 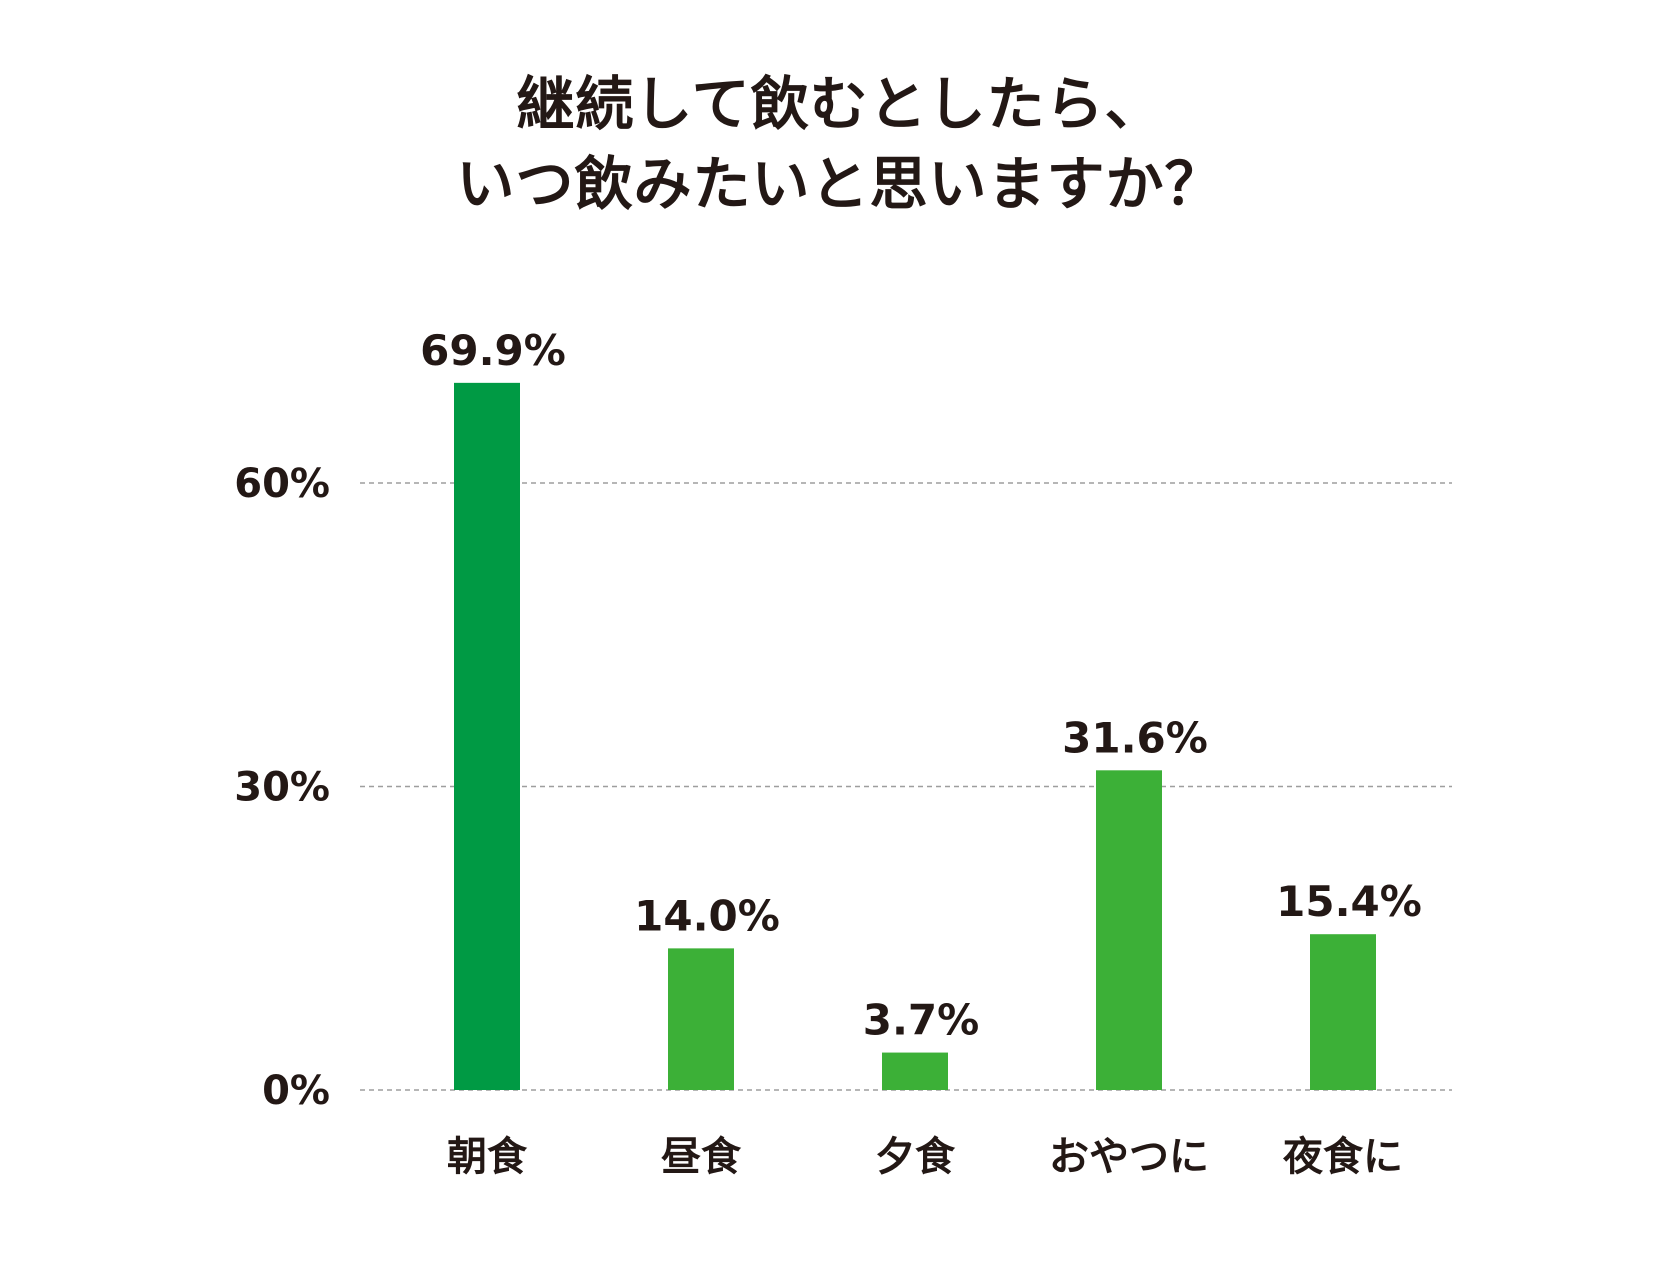 I want to click on value-label: 31.6%, so click(x=1135, y=737).